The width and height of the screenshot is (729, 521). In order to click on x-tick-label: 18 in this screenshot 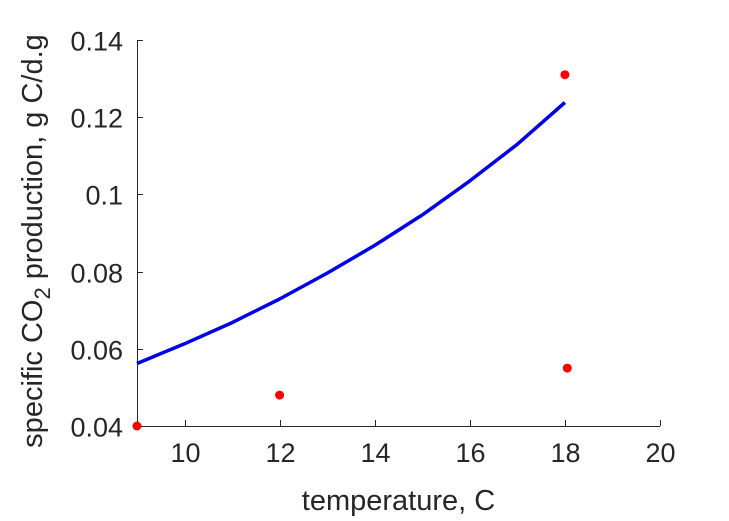, I will do `click(565, 453)`.